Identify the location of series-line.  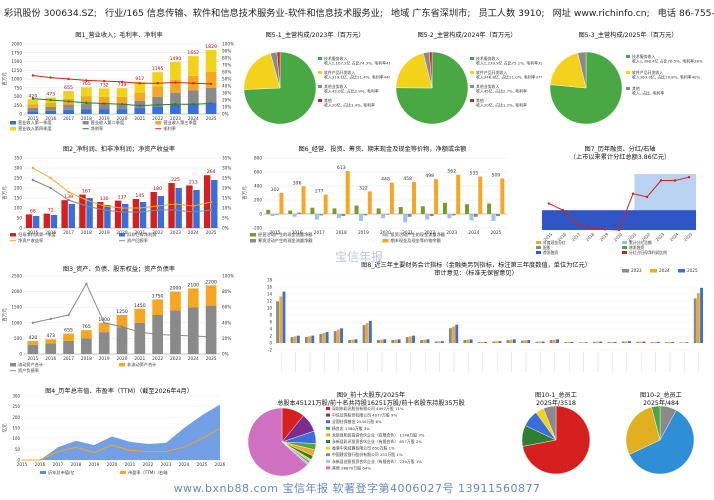
(121, 444).